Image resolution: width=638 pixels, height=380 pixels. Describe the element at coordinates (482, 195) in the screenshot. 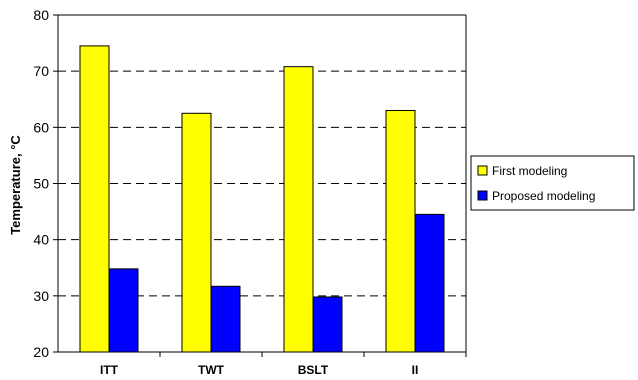

I see `legend-swatch-proposed-modeling` at that location.